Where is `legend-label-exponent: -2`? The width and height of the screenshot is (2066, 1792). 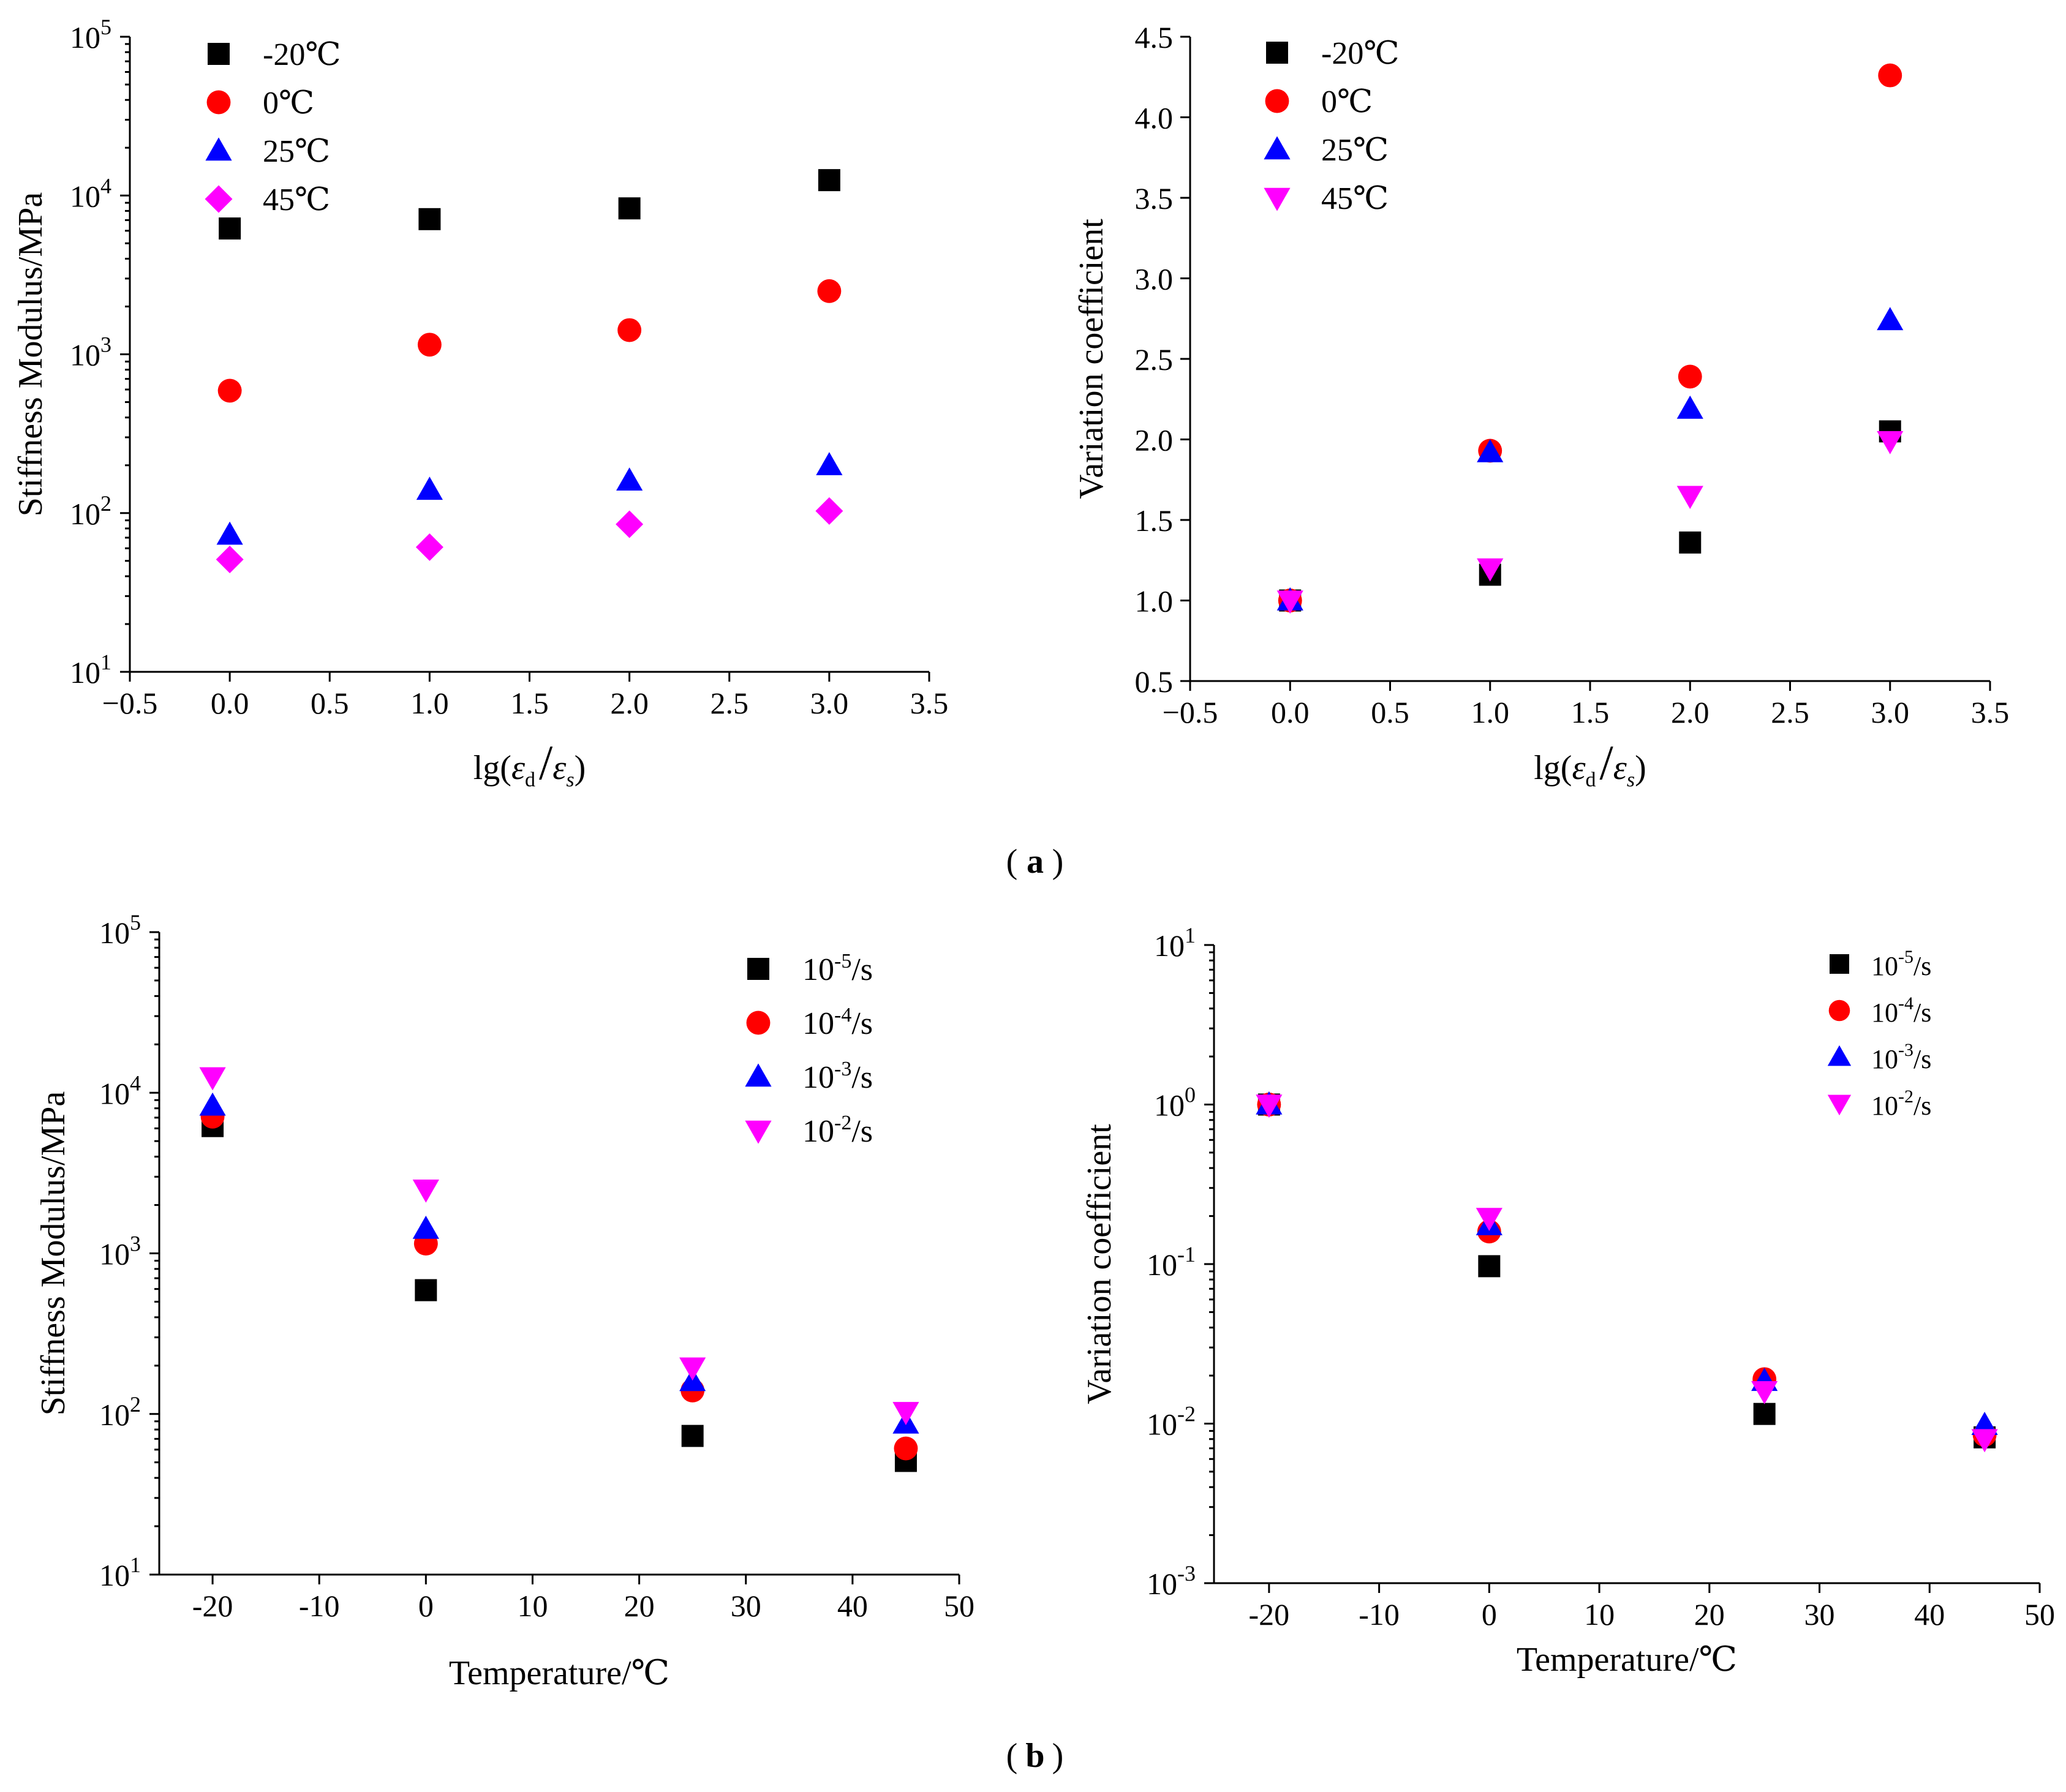
legend-label-exponent: -2 is located at coordinates (1905, 1096).